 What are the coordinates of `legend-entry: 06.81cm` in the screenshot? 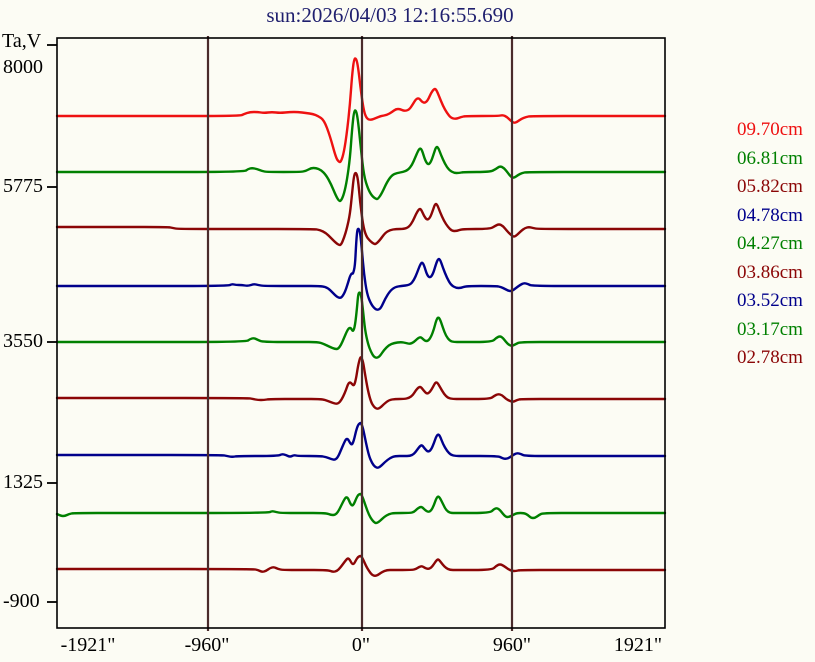 It's located at (770, 158).